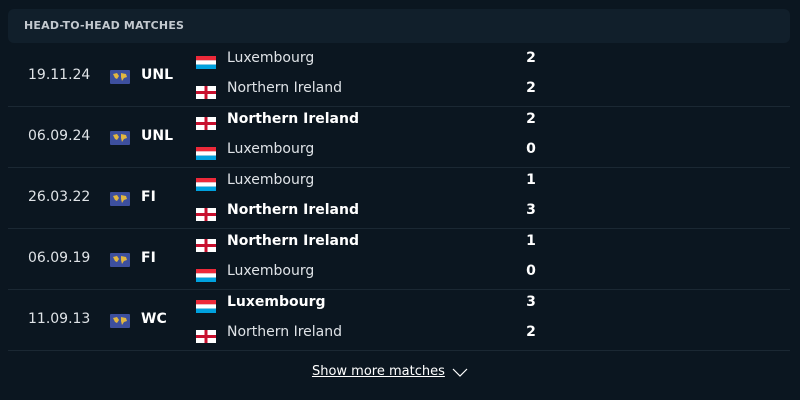  I want to click on competition: WC, so click(154, 319).